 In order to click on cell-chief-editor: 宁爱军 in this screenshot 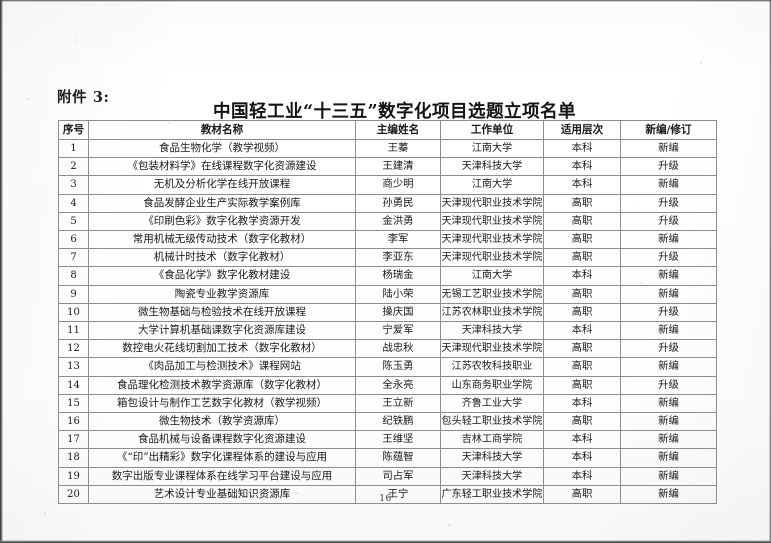, I will do `click(398, 331)`.